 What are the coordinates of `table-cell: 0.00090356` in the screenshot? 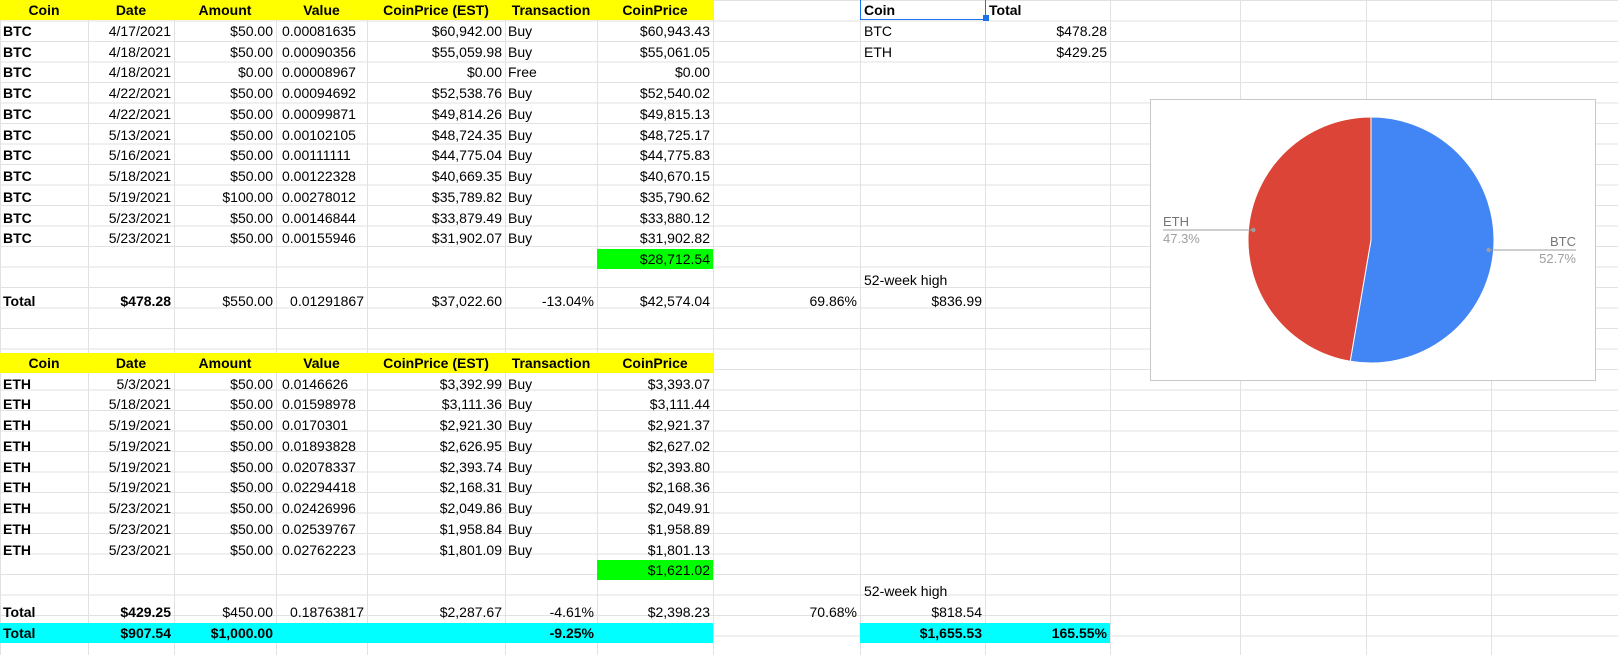 It's located at (319, 52).